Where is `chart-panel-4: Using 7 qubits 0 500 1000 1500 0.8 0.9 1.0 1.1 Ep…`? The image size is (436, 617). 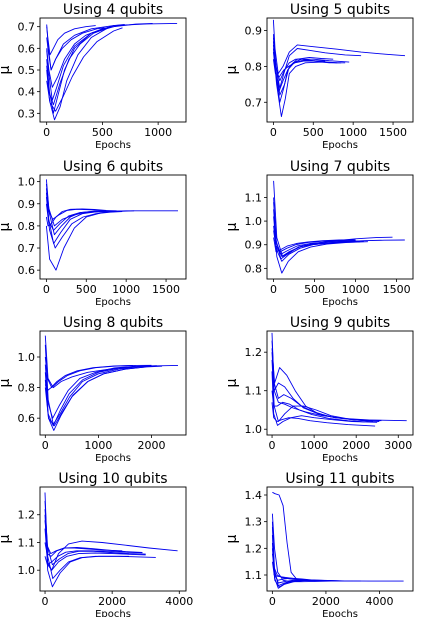
chart-panel-4: Using 7 qubits 0 500 1000 1500 0.8 0.9 1.0 1.1 Ep… is located at coordinates (319, 233).